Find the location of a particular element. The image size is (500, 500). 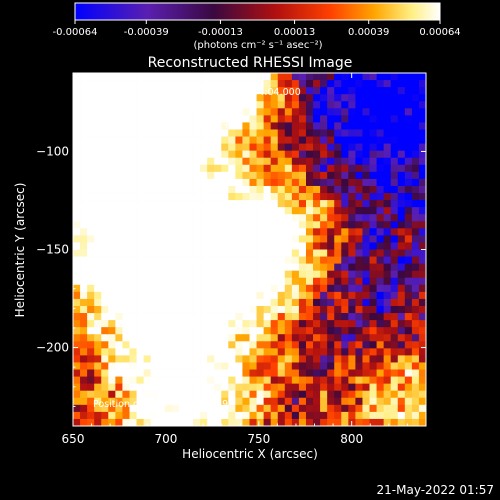

colorbar-tick-label: 0.00064 is located at coordinates (439, 32).